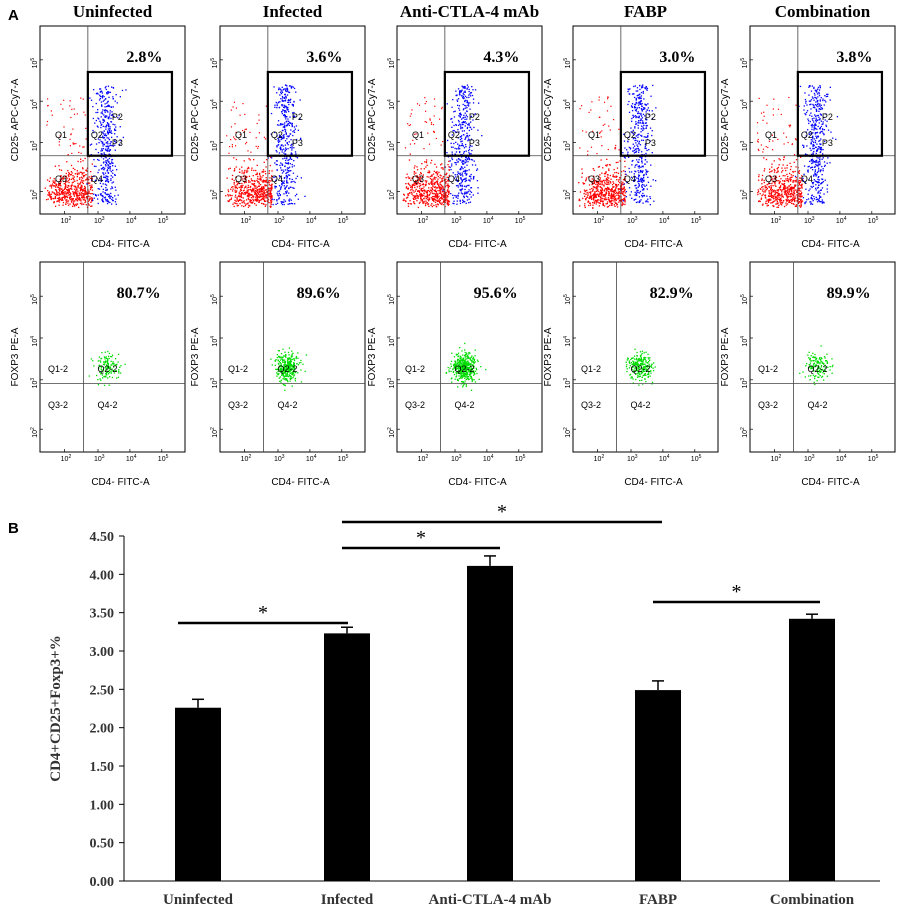  I want to click on bottom-x-tick-exp: 5, so click(347, 457).